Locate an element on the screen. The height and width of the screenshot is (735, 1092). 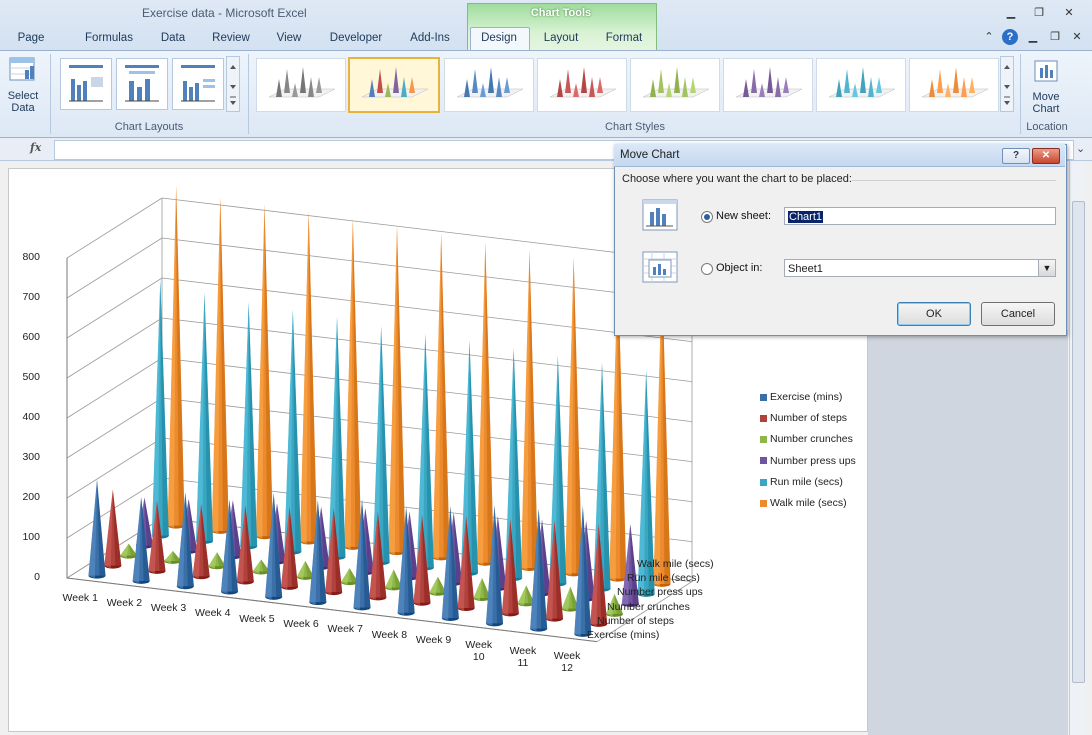
vertical-scrollbar is located at coordinates (1077, 448).